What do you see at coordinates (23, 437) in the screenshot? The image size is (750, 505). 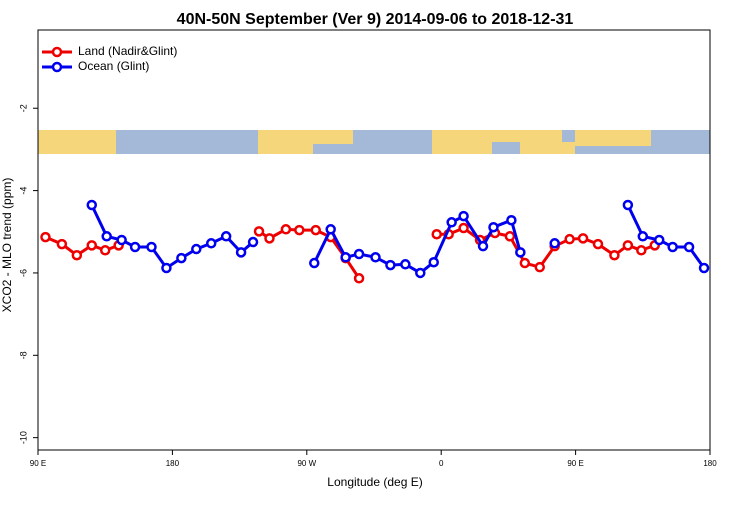 I see `y-tick-label: -10` at bounding box center [23, 437].